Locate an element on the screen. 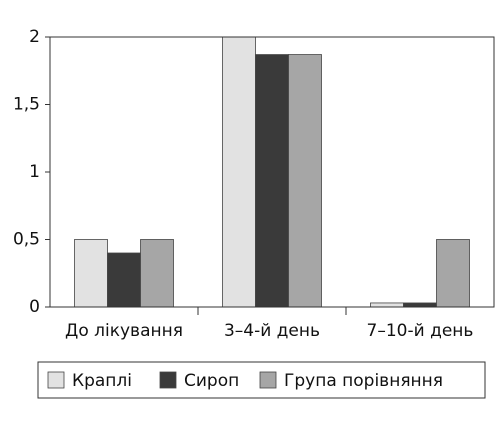 This screenshot has height=430, width=500. y-tick-label: 1 is located at coordinates (34, 172).